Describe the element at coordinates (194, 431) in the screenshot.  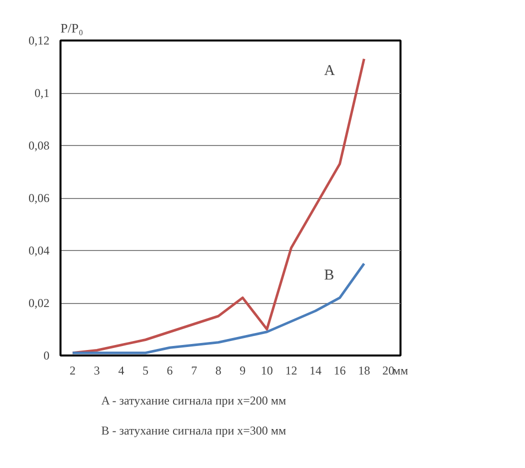
I see `text: B - затухание сигнала при x=300 мм` at that location.